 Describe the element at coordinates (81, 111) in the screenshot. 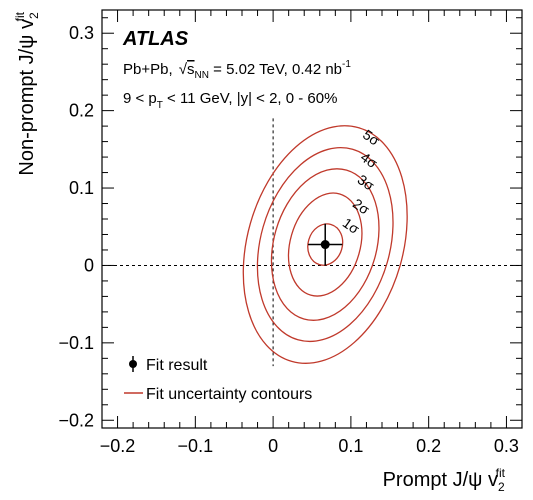

I see `y-tick-label: 0.2` at that location.